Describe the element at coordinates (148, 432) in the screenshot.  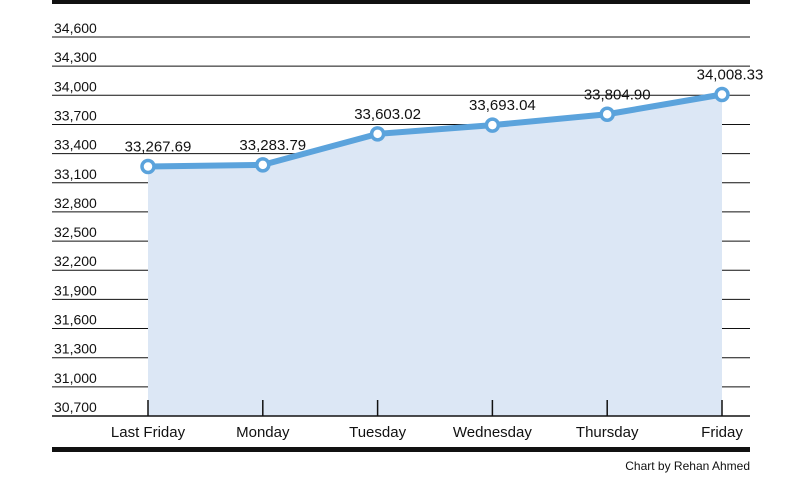
I see `x-tick-label: Last Friday` at that location.